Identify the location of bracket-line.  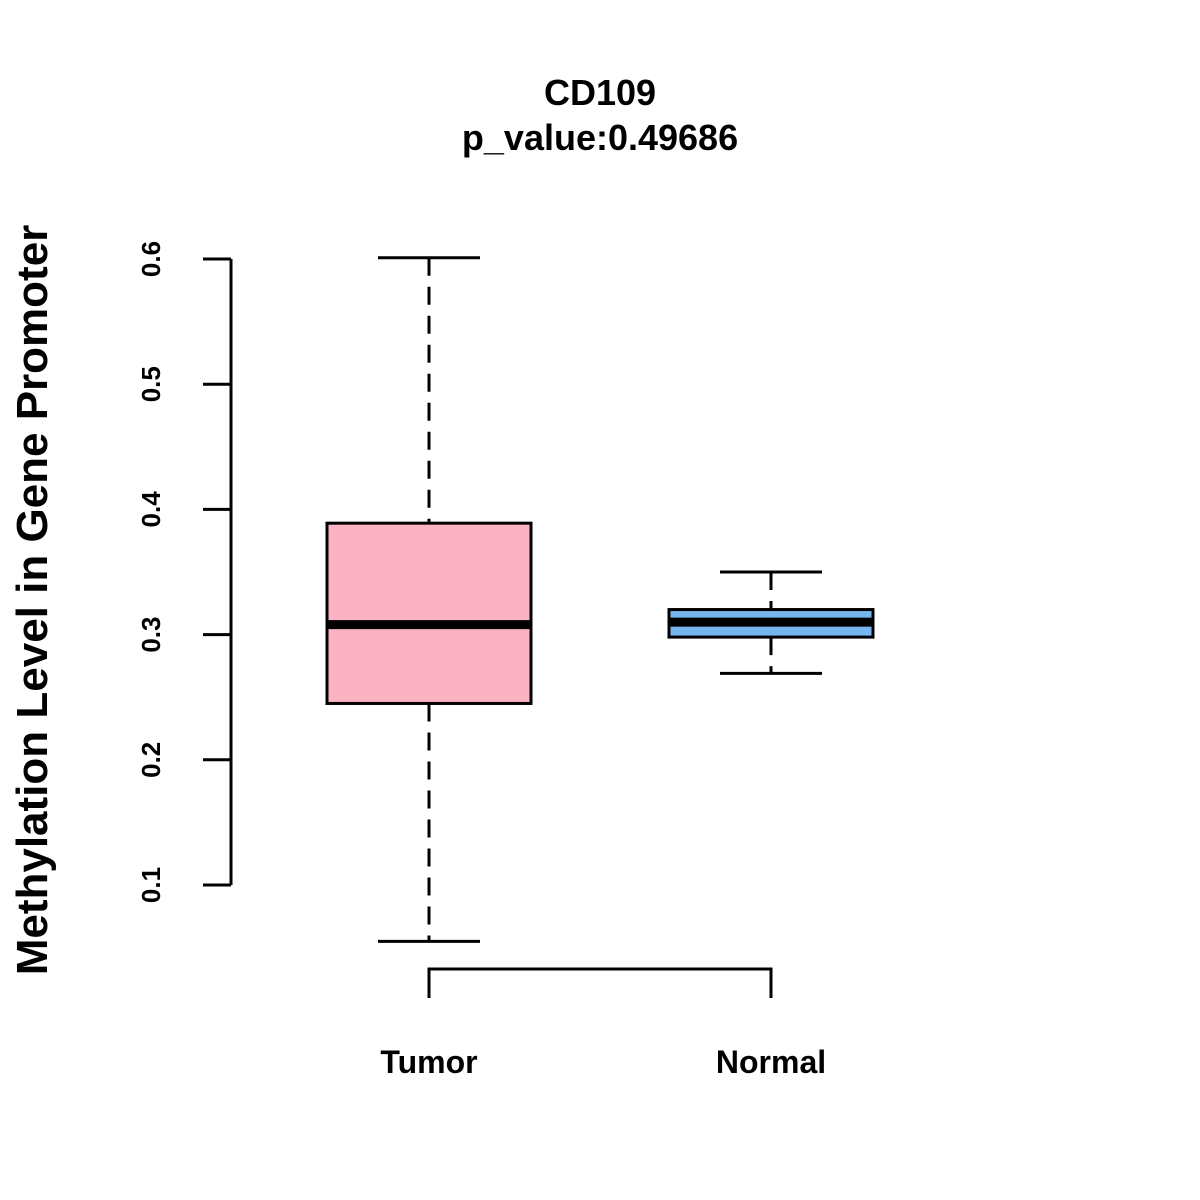
(600, 982).